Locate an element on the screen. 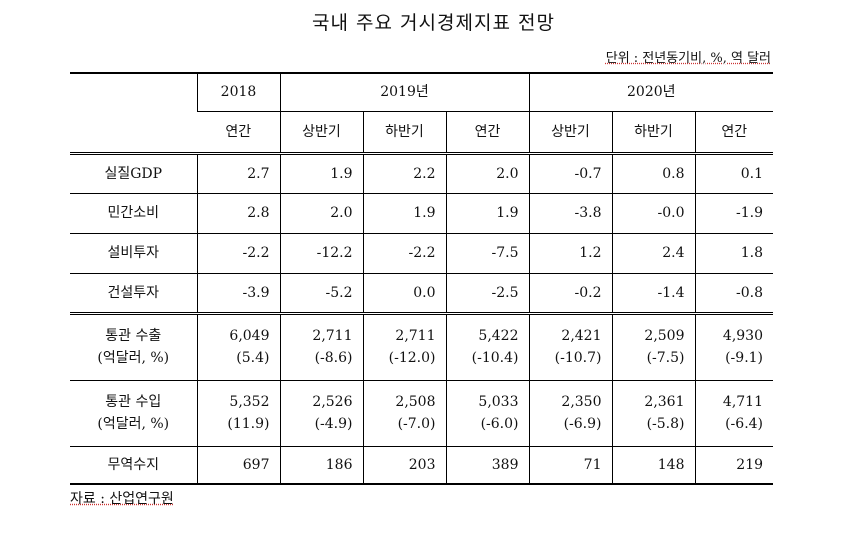 The height and width of the screenshot is (543, 867). cell-text: 4,711 is located at coordinates (743, 402).